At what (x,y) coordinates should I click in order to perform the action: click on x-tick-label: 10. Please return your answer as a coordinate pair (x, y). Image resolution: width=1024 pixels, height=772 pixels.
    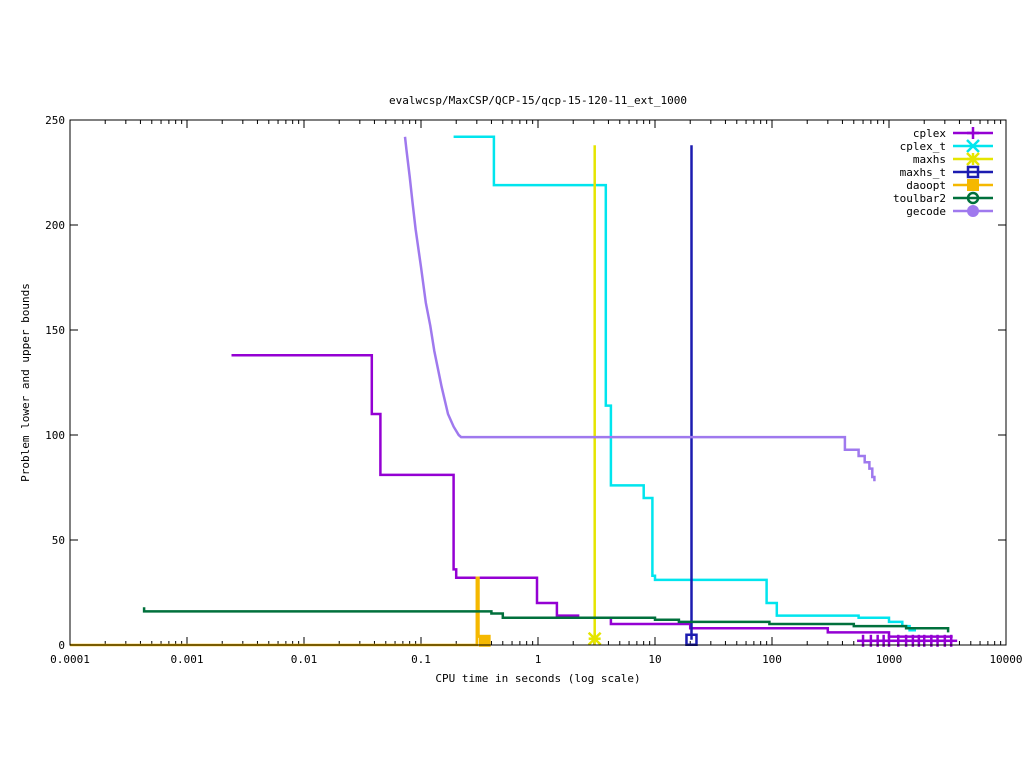
    Looking at the image, I should click on (654, 659).